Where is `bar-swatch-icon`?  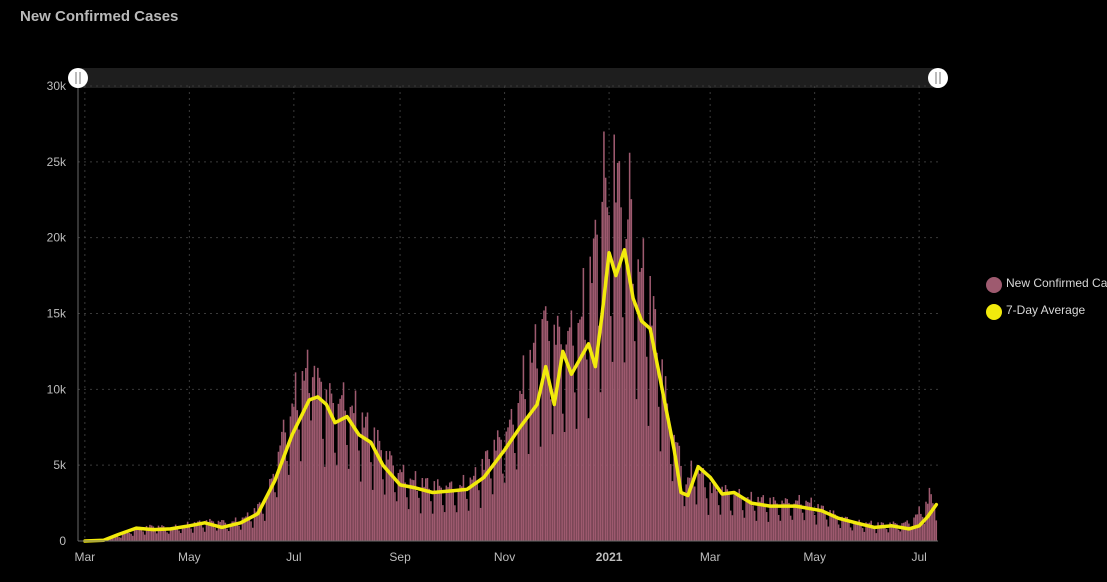 bar-swatch-icon is located at coordinates (994, 285).